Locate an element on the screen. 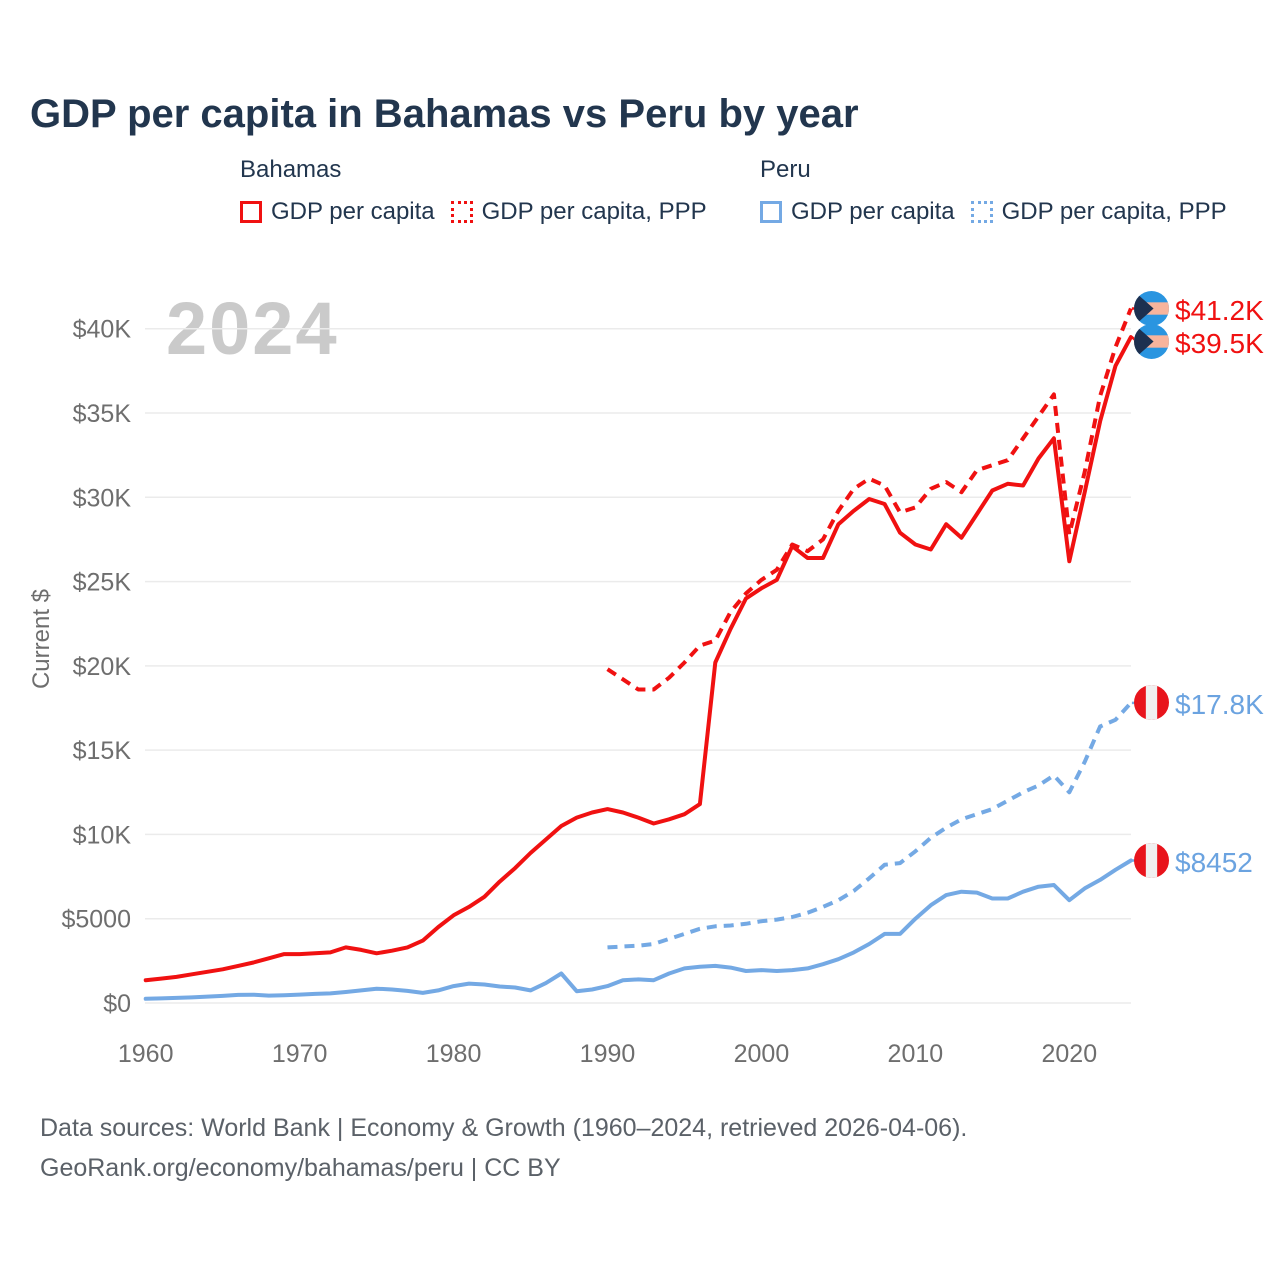  legend-item-peru-gdp-ppp: GDP per capita, PPP is located at coordinates (1098, 212).